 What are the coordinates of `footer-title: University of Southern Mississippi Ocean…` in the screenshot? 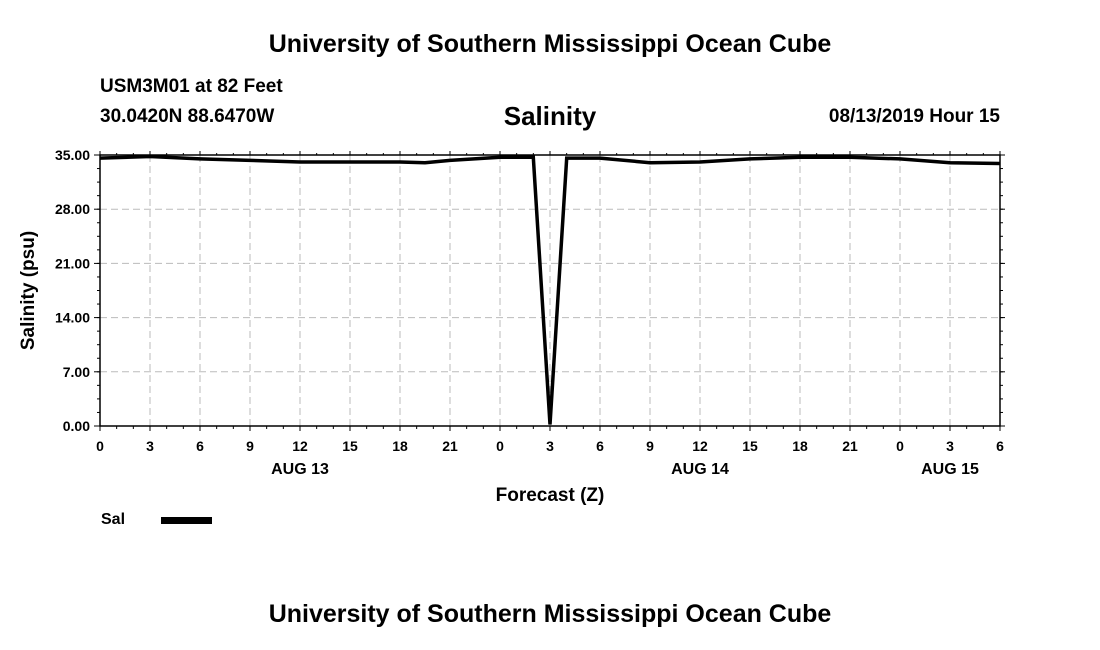 It's located at (550, 614).